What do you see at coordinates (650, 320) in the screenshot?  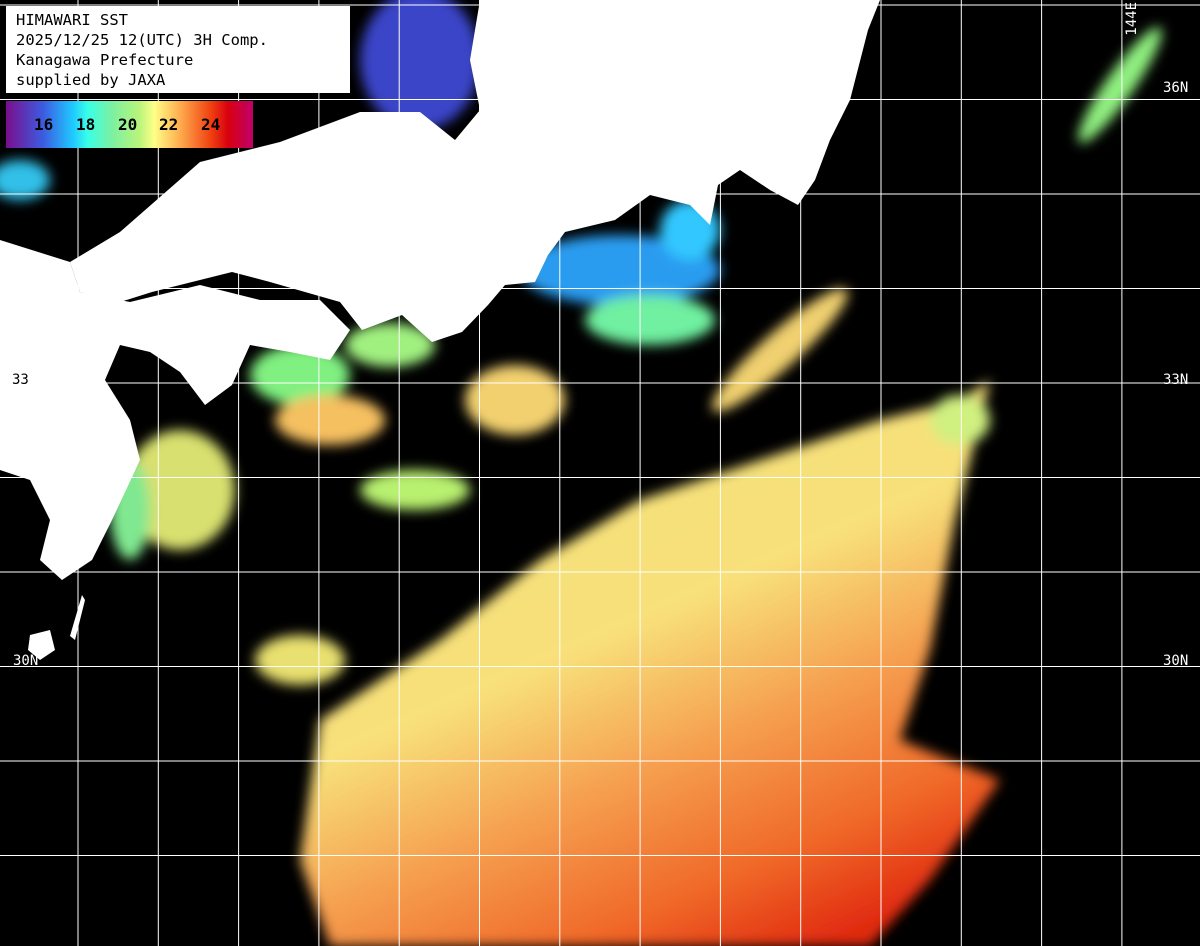 I see `sst-blob-green1` at bounding box center [650, 320].